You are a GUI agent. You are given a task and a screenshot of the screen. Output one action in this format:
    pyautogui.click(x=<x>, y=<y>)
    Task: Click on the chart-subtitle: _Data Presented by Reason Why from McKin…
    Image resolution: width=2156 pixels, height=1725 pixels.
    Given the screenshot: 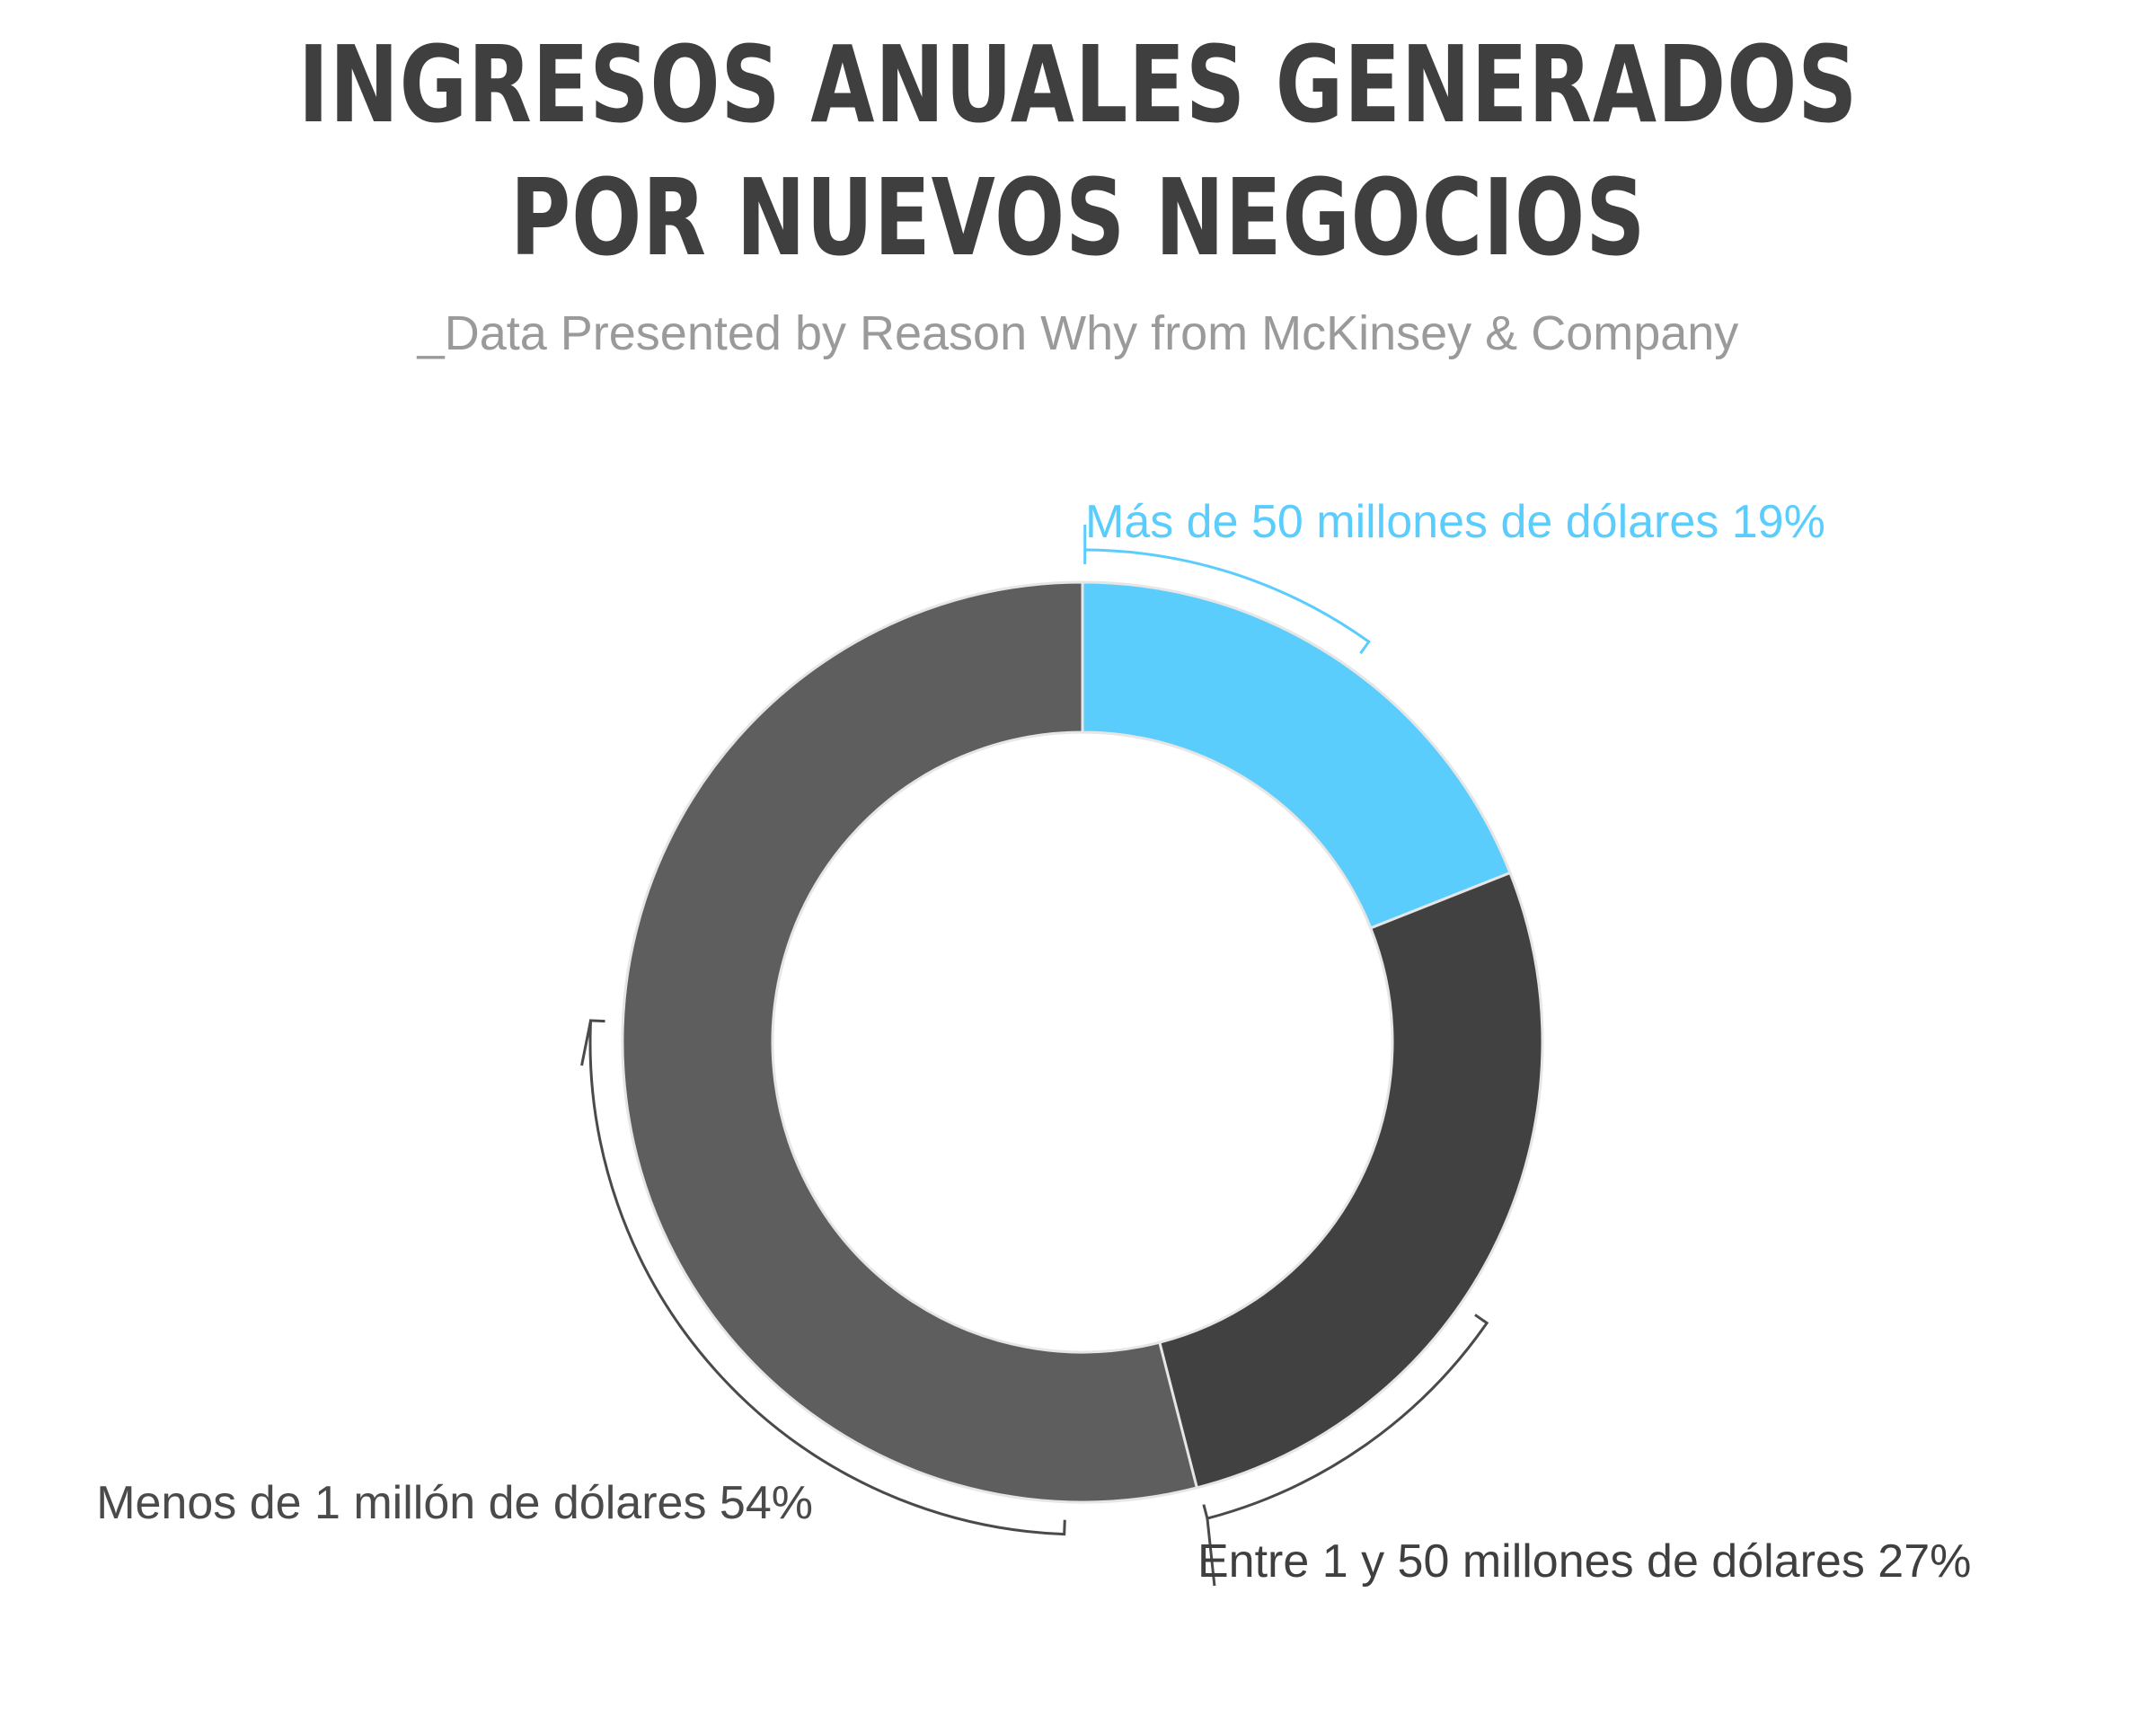 What is the action you would take?
    pyautogui.click(x=1078, y=333)
    